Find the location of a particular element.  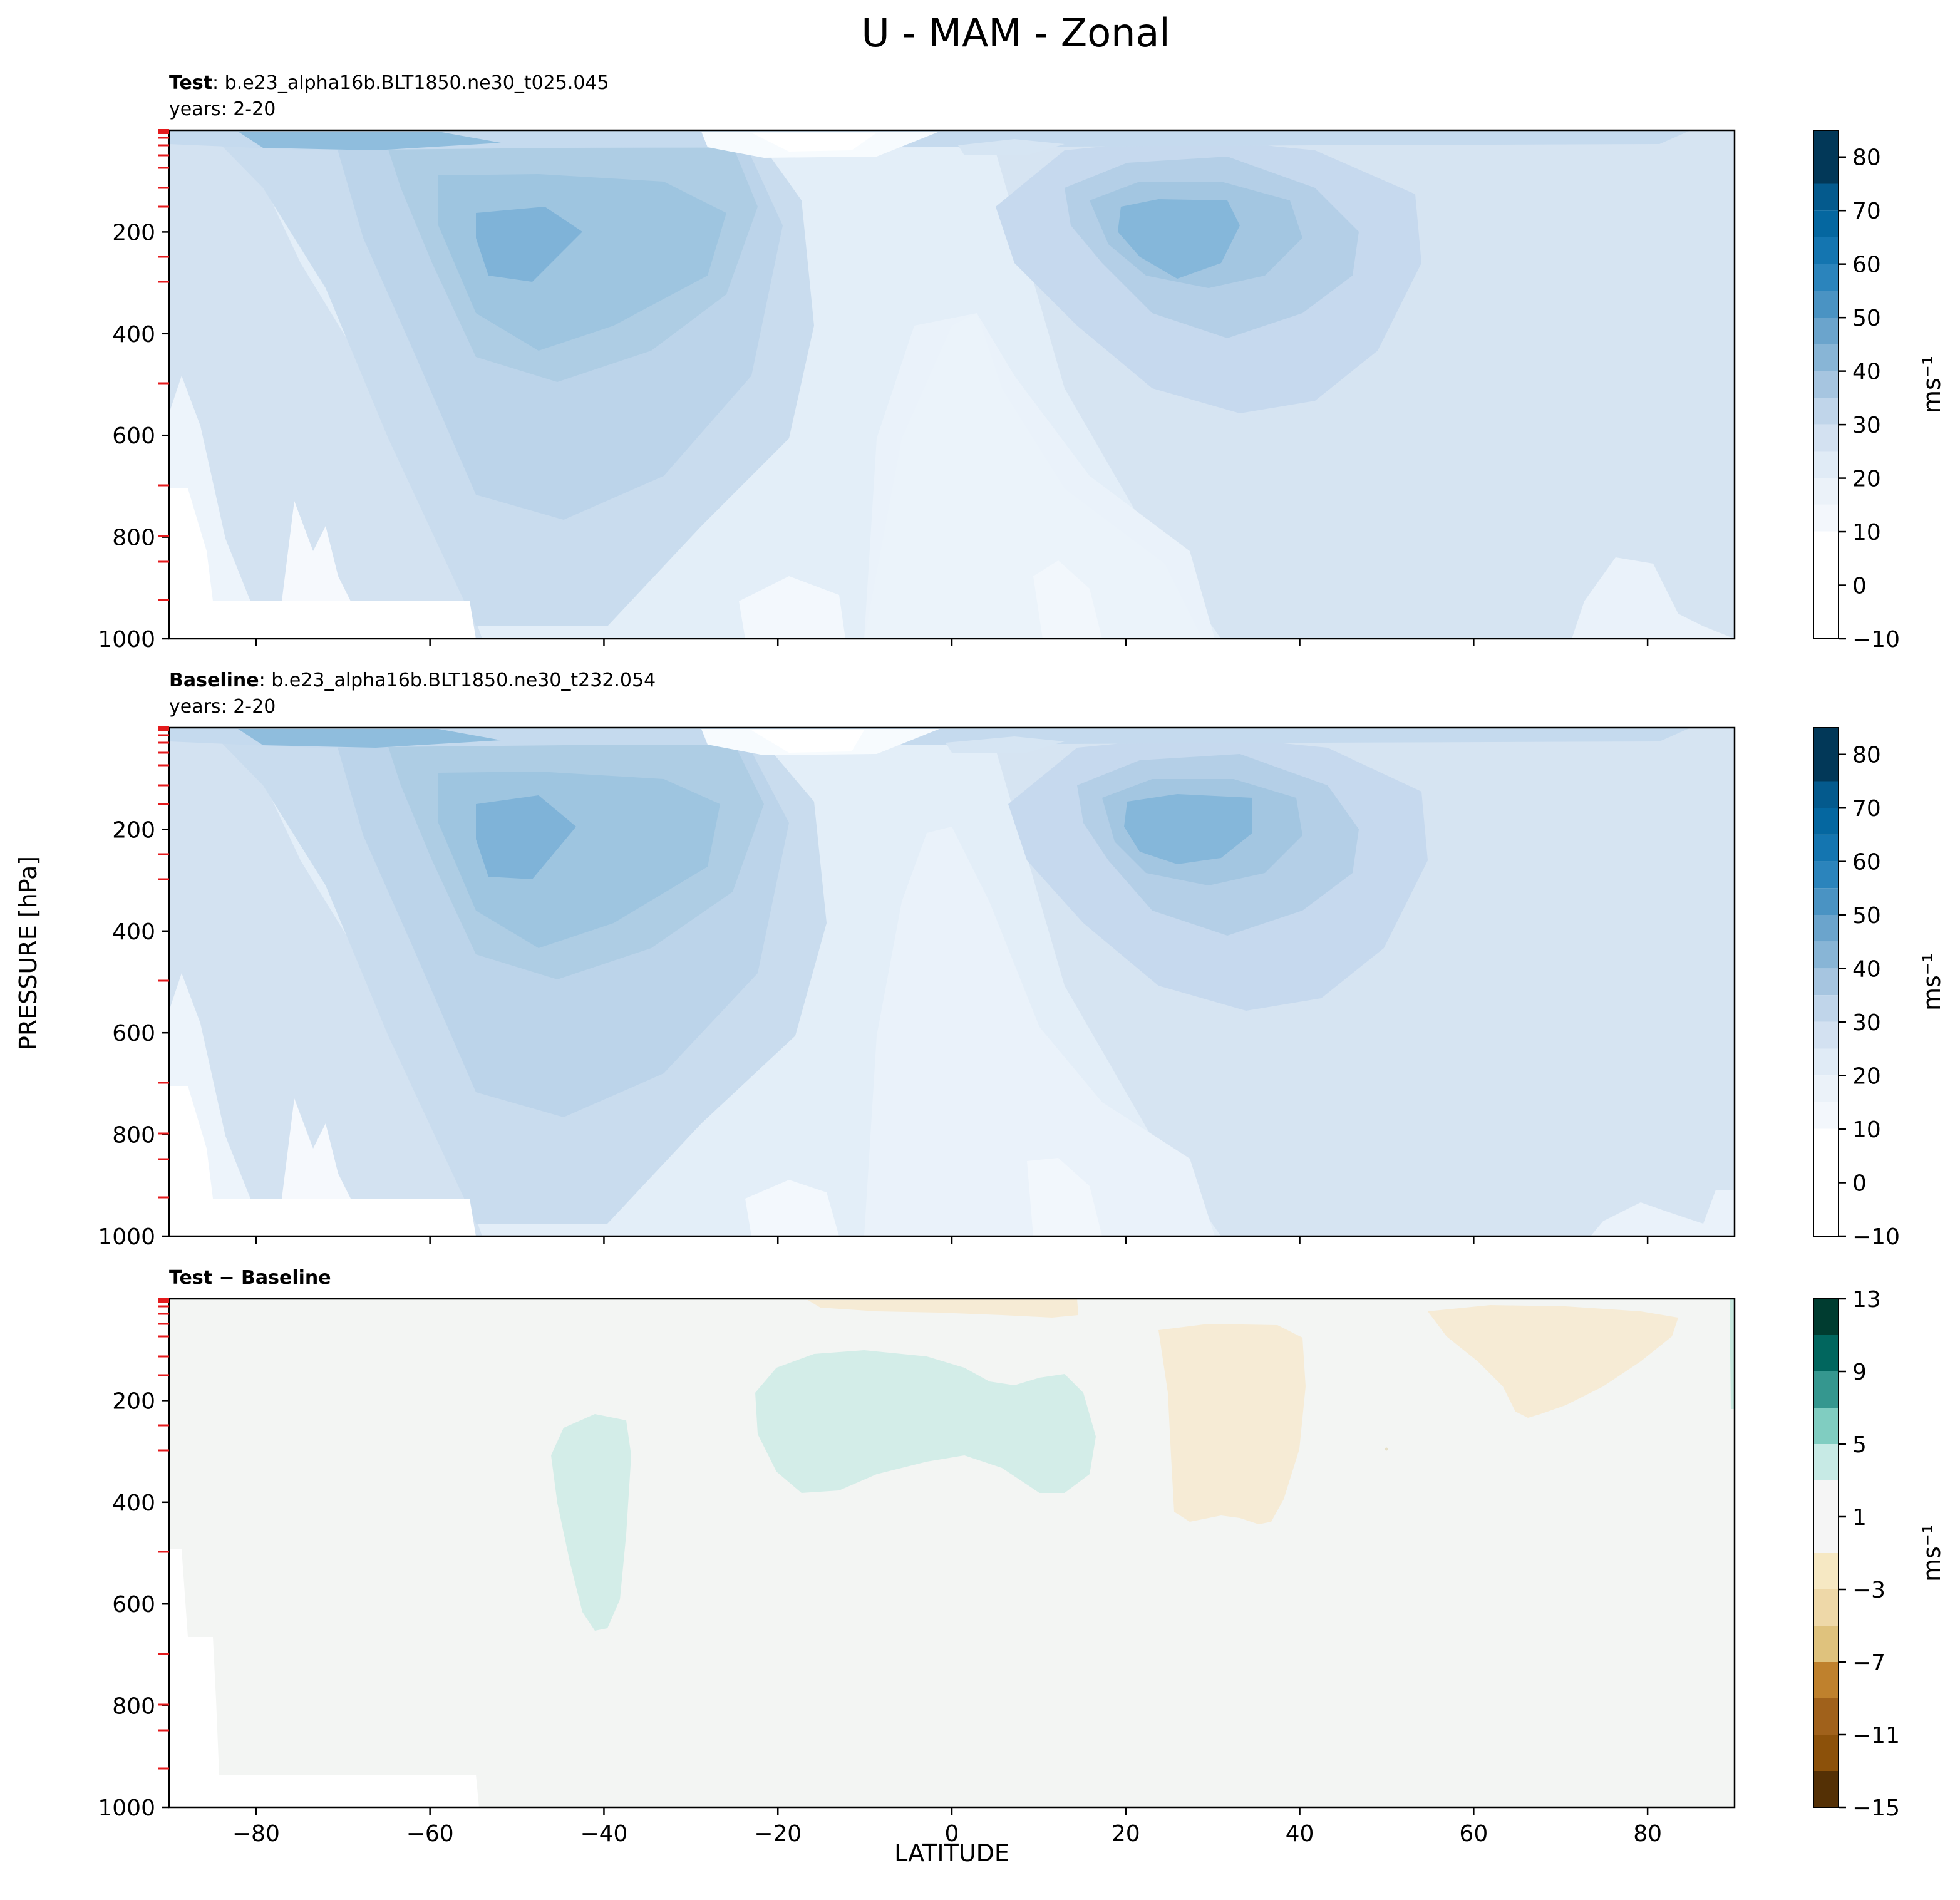

x-tick-label: 20 is located at coordinates (1126, 1834).